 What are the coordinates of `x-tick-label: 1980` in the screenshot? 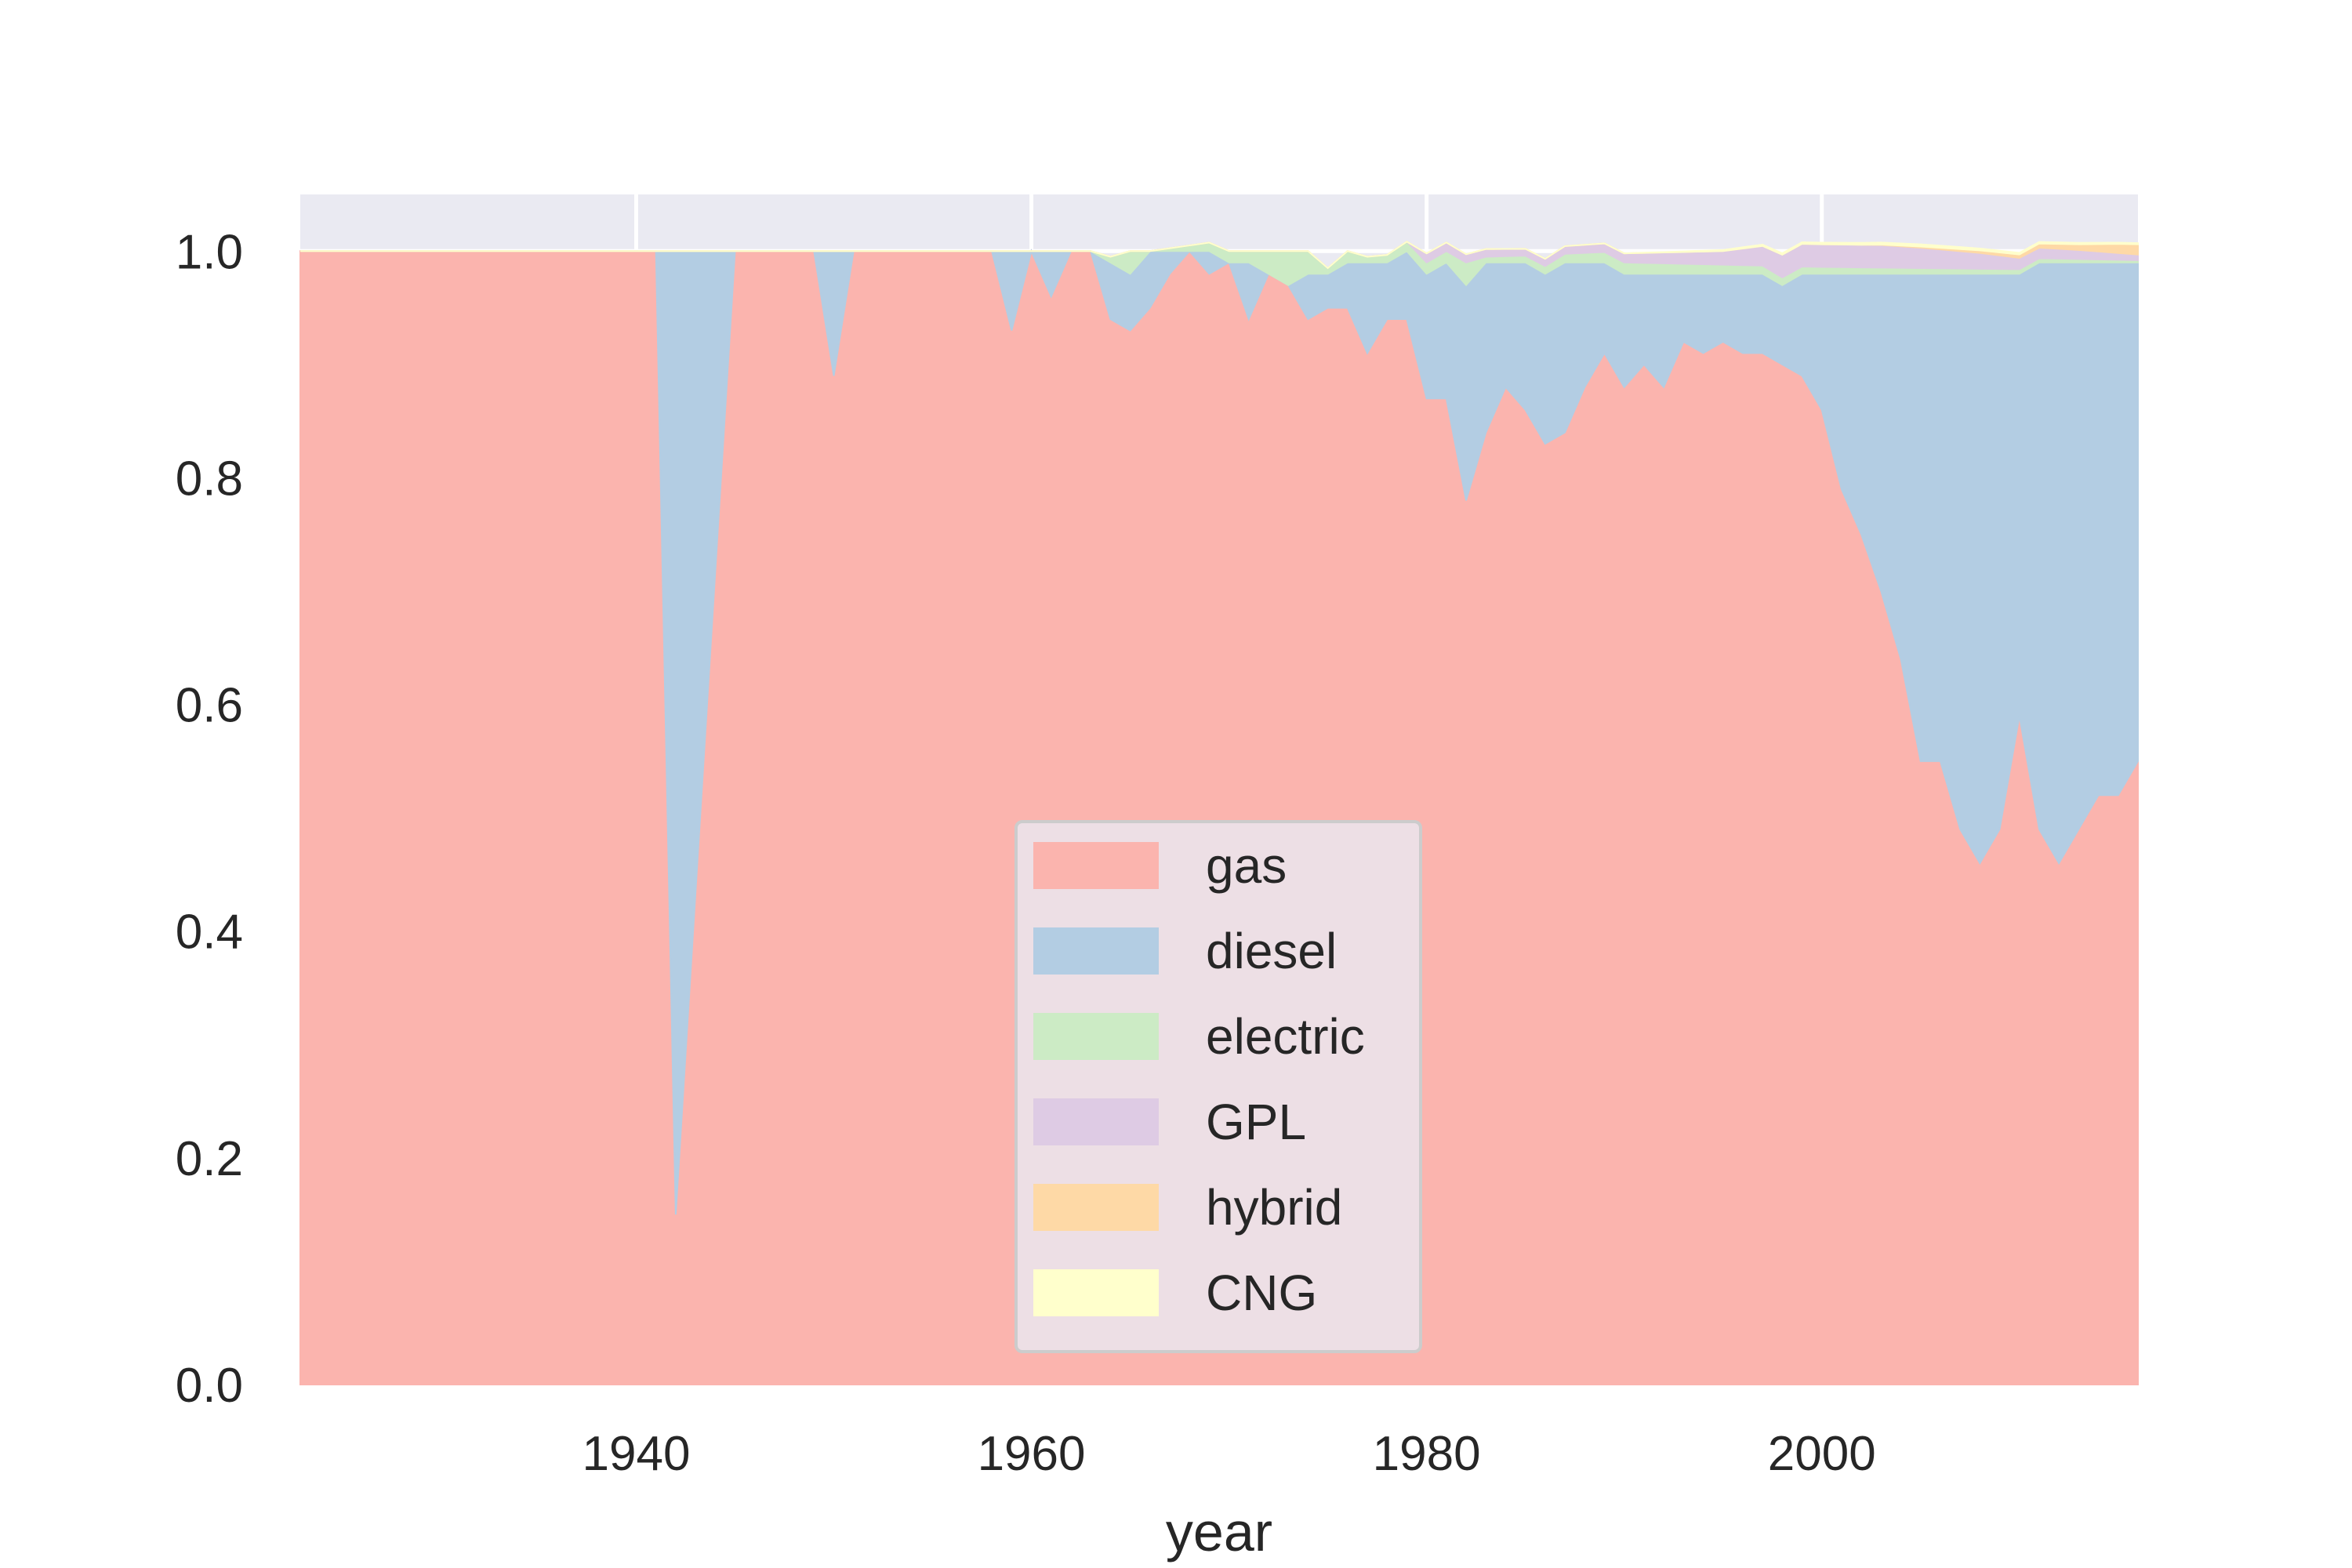 It's located at (1427, 1454).